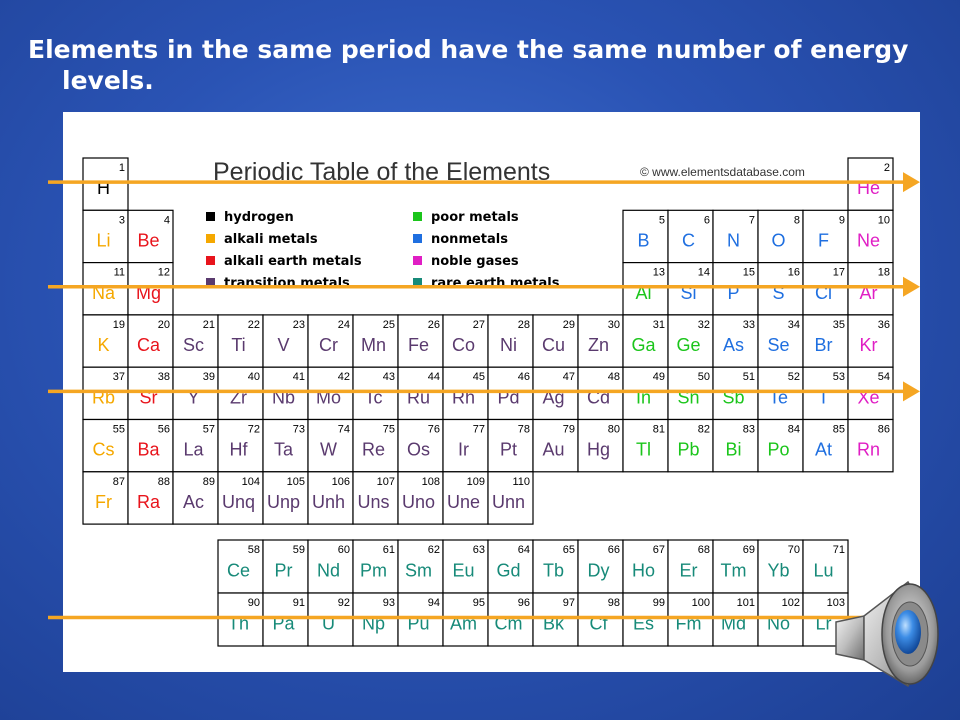  What do you see at coordinates (690, 445) in the screenshot?
I see `element-cell-Pb: 82 Pb` at bounding box center [690, 445].